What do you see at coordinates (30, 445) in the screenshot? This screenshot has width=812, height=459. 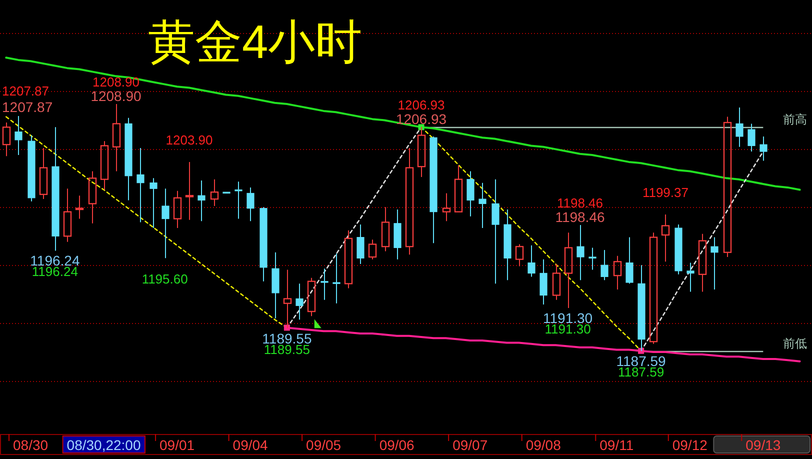 I see `x-tick-label: 08/30` at bounding box center [30, 445].